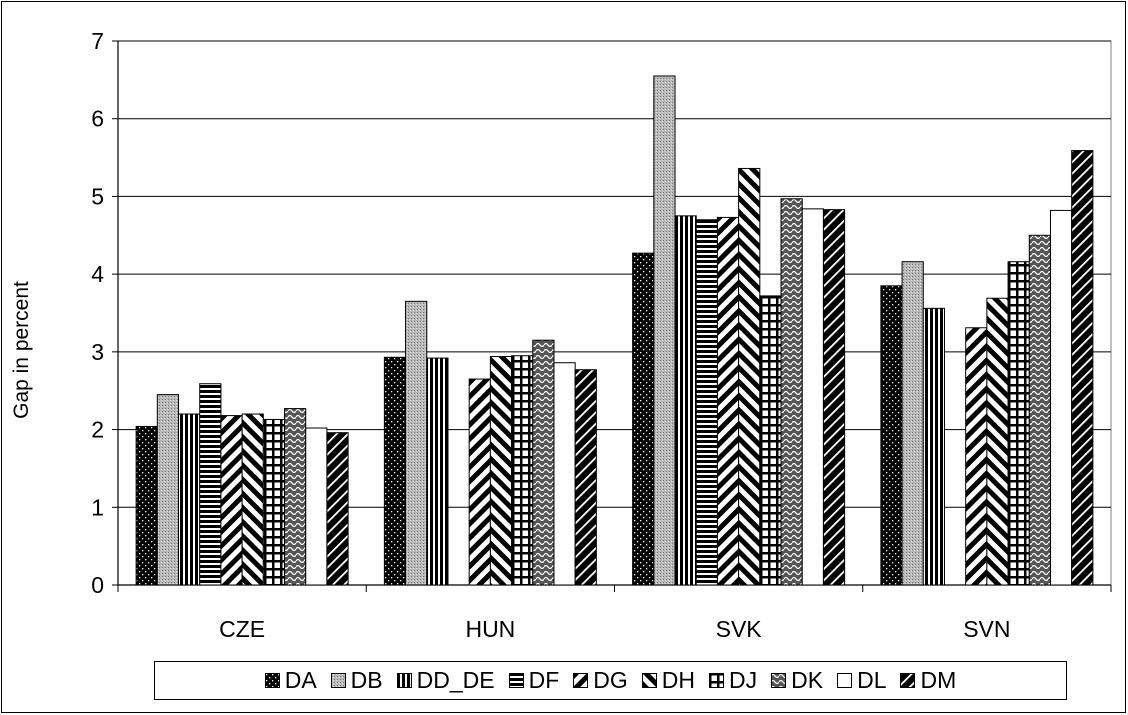 The image size is (1128, 715). What do you see at coordinates (986, 629) in the screenshot?
I see `x-tick-label: SVN` at bounding box center [986, 629].